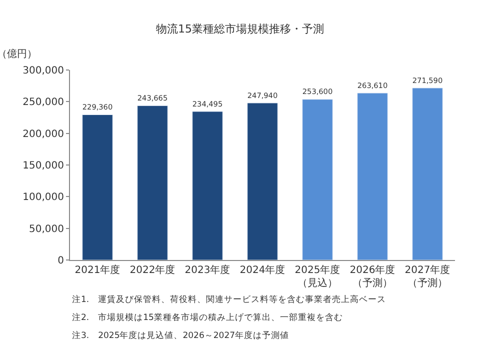 This screenshot has width=480, height=357. Describe the element at coordinates (229, 299) in the screenshot. I see `text: 注1. 運賃及び保管料、荷役料、関連サービス料等を含む事業者売上高ベース` at that location.